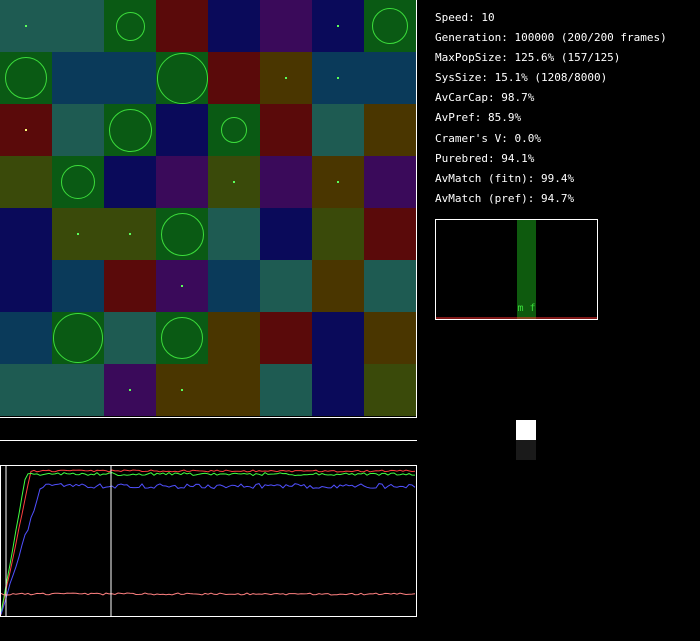 This screenshot has height=641, width=700. Describe the element at coordinates (528, 58) in the screenshot. I see `max-pop-size-readout: MaxPopSize: 125.6% (157/125)` at that location.